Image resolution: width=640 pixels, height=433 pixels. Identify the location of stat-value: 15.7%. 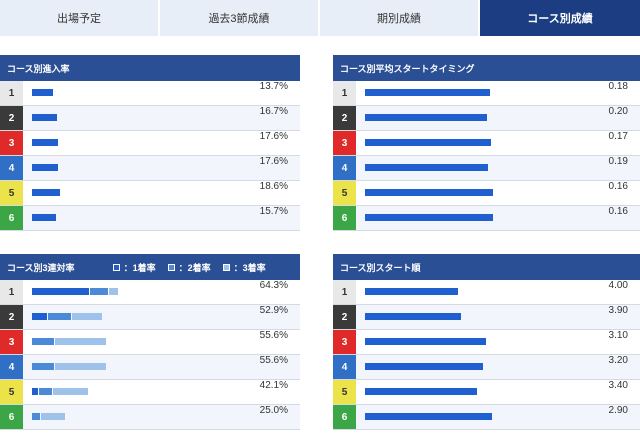
(273, 211).